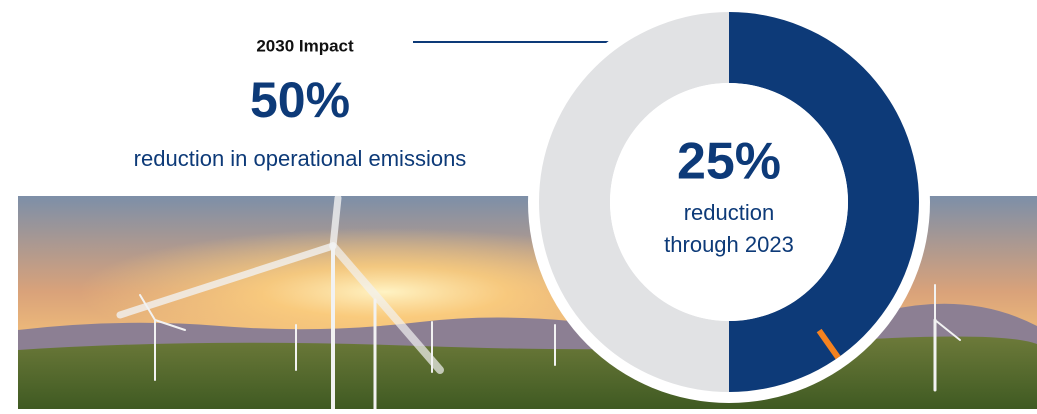 The height and width of the screenshot is (414, 1037). What do you see at coordinates (729, 212) in the screenshot?
I see `progress-caption: reduction` at bounding box center [729, 212].